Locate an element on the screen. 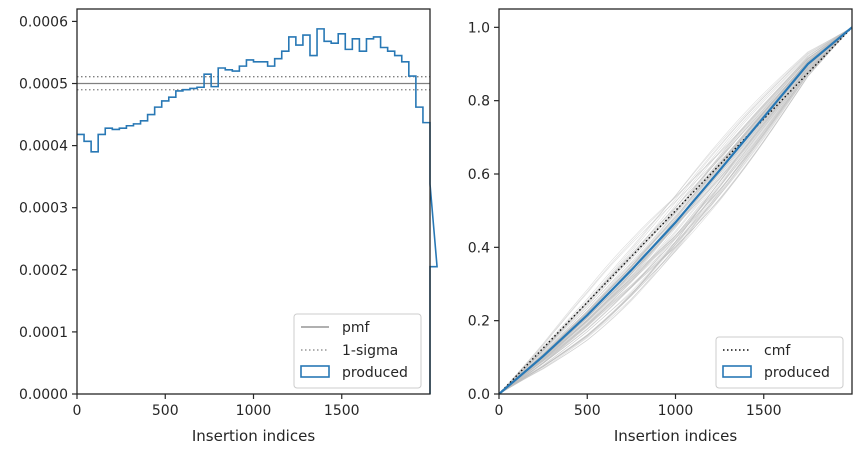 Image resolution: width=861 pixels, height=453 pixels. left-x-axis-label: Insertion indices is located at coordinates (253, 436).